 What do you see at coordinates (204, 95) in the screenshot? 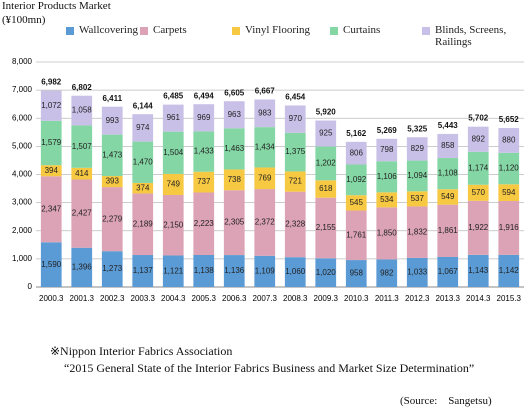
I see `total-label: 6,494` at bounding box center [204, 95].